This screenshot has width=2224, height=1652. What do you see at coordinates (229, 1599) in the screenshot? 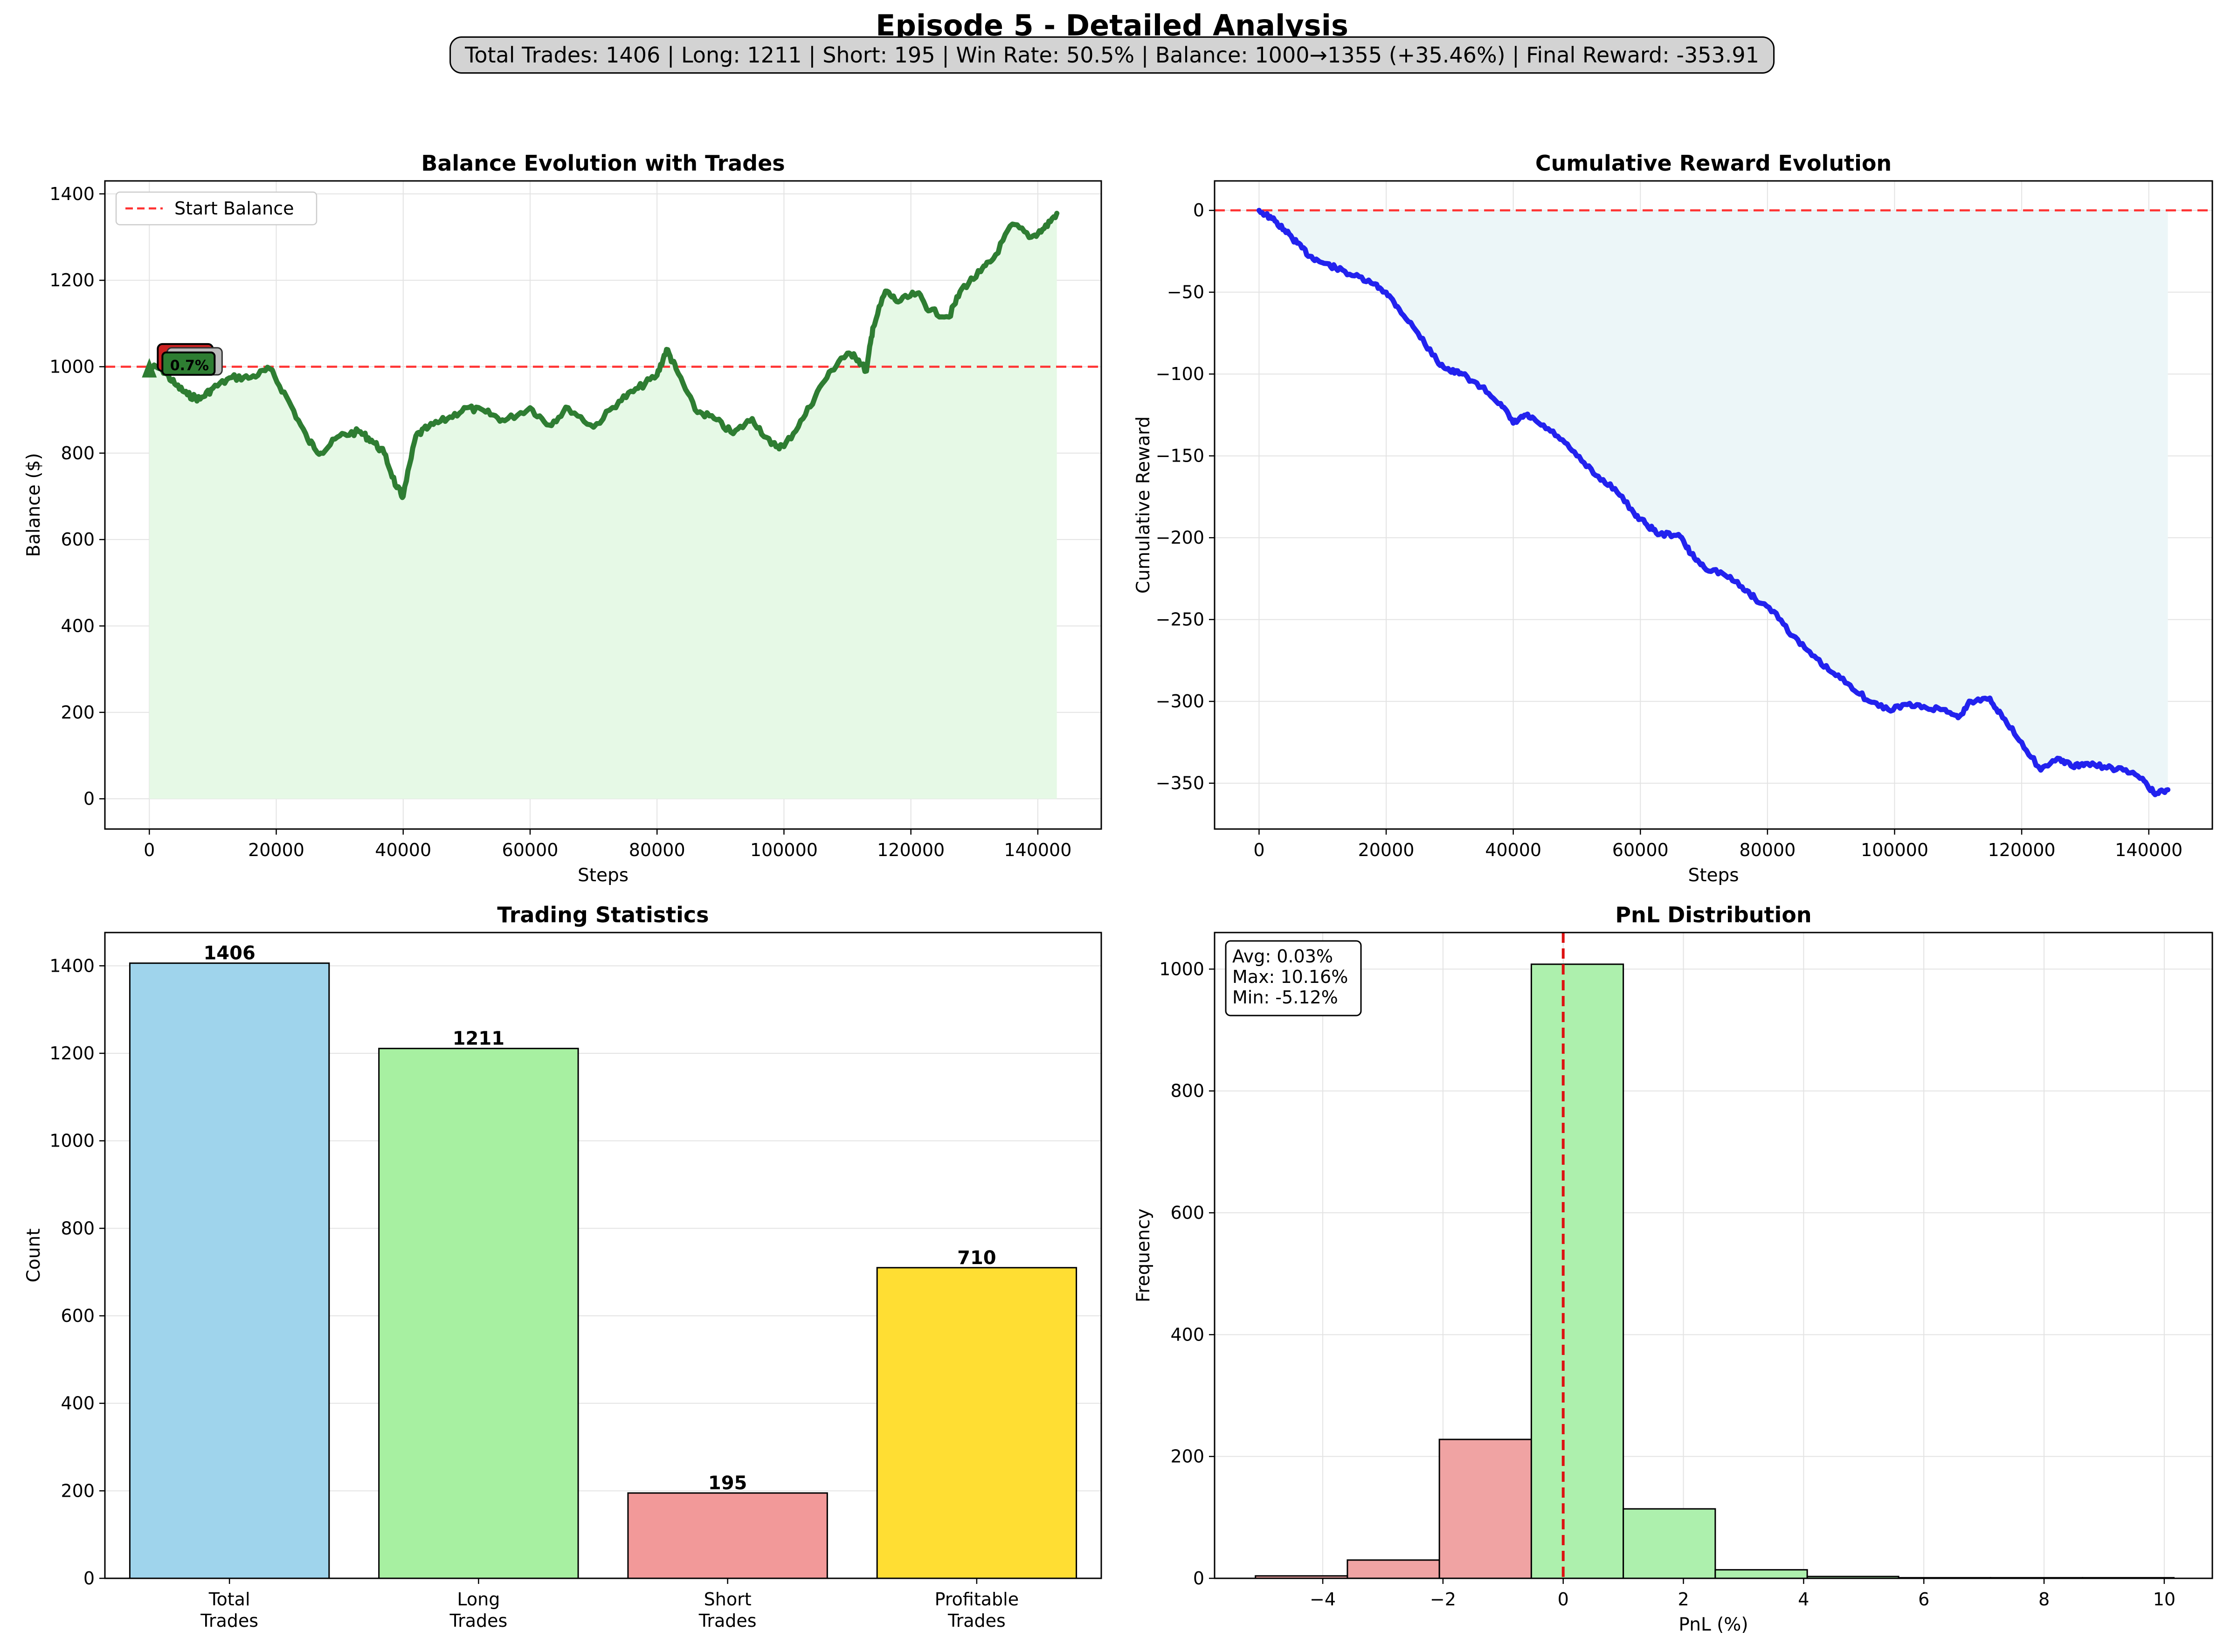
I see `category-label: Total` at bounding box center [229, 1599].